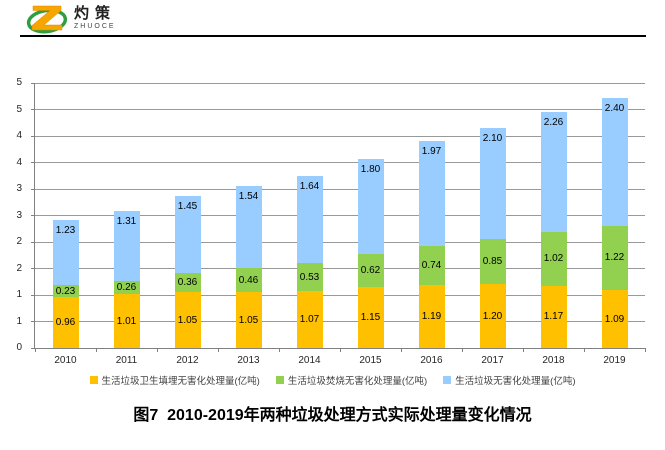 Image resolution: width=665 pixels, height=450 pixels. What do you see at coordinates (515, 381) in the screenshot?
I see `legend-label: 生活垃圾无害化处理量(亿吨)` at bounding box center [515, 381].